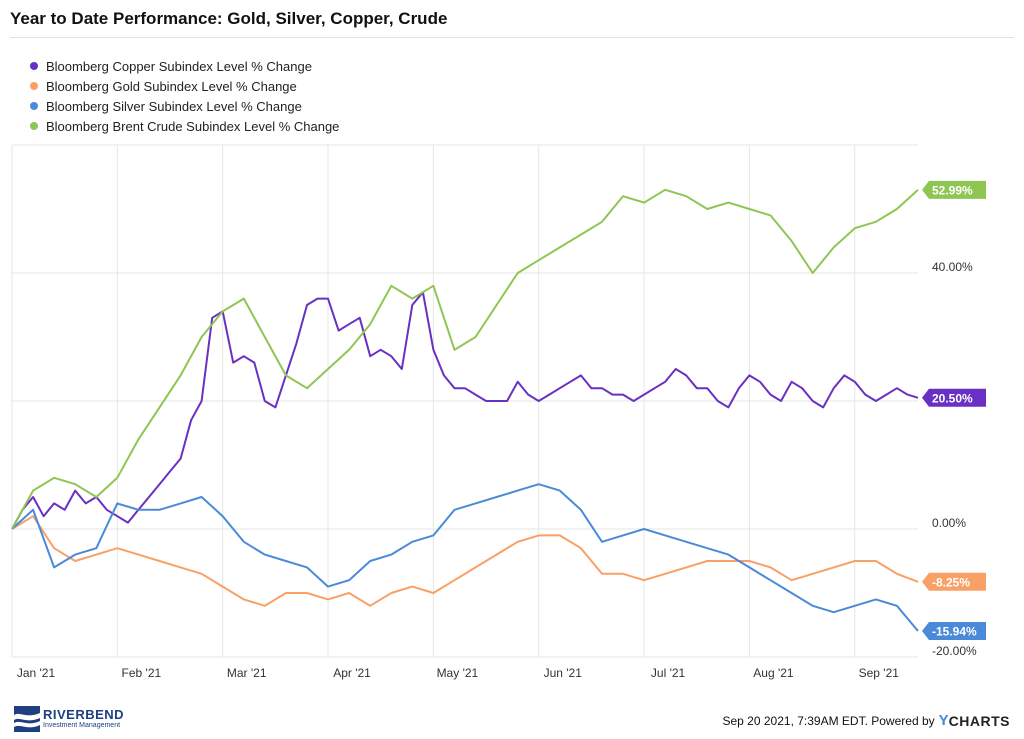 The height and width of the screenshot is (739, 1024). I want to click on legend-label-gold: Bloomberg Gold Subindex Level % Change, so click(171, 86).